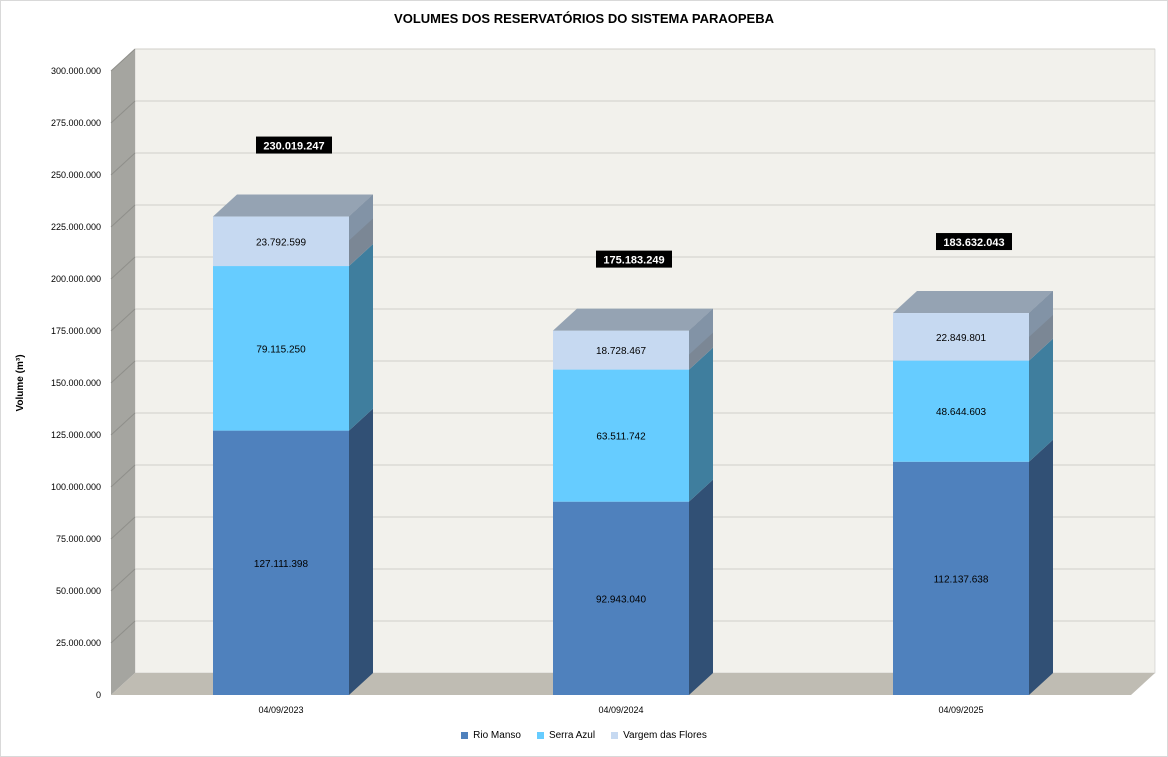 This screenshot has width=1168, height=757. I want to click on data-label: 22.849.801, so click(961, 338).